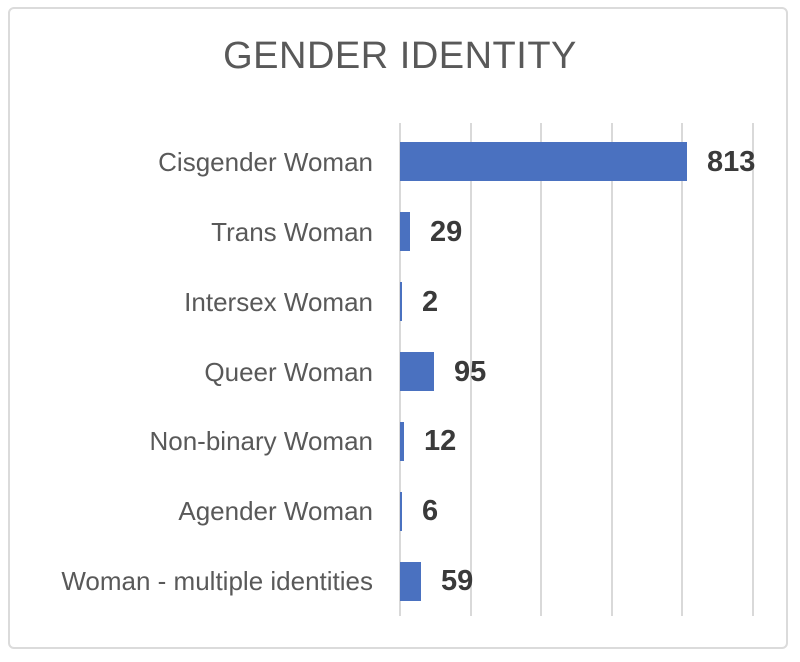  Describe the element at coordinates (446, 232) in the screenshot. I see `value-label: 29` at that location.